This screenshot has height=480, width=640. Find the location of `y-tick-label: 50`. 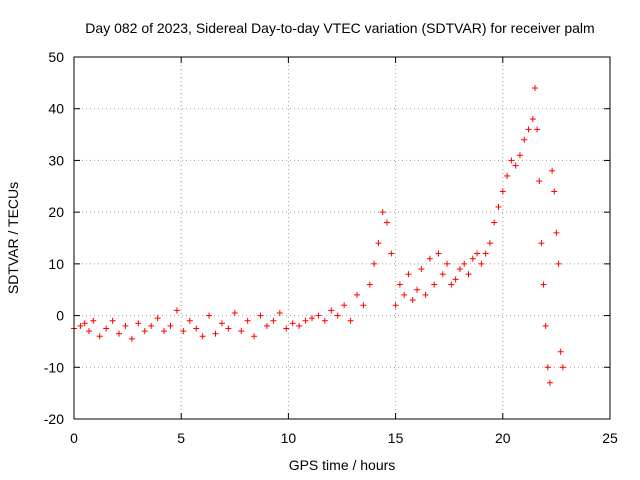

y-tick-label: 50 is located at coordinates (56, 57).